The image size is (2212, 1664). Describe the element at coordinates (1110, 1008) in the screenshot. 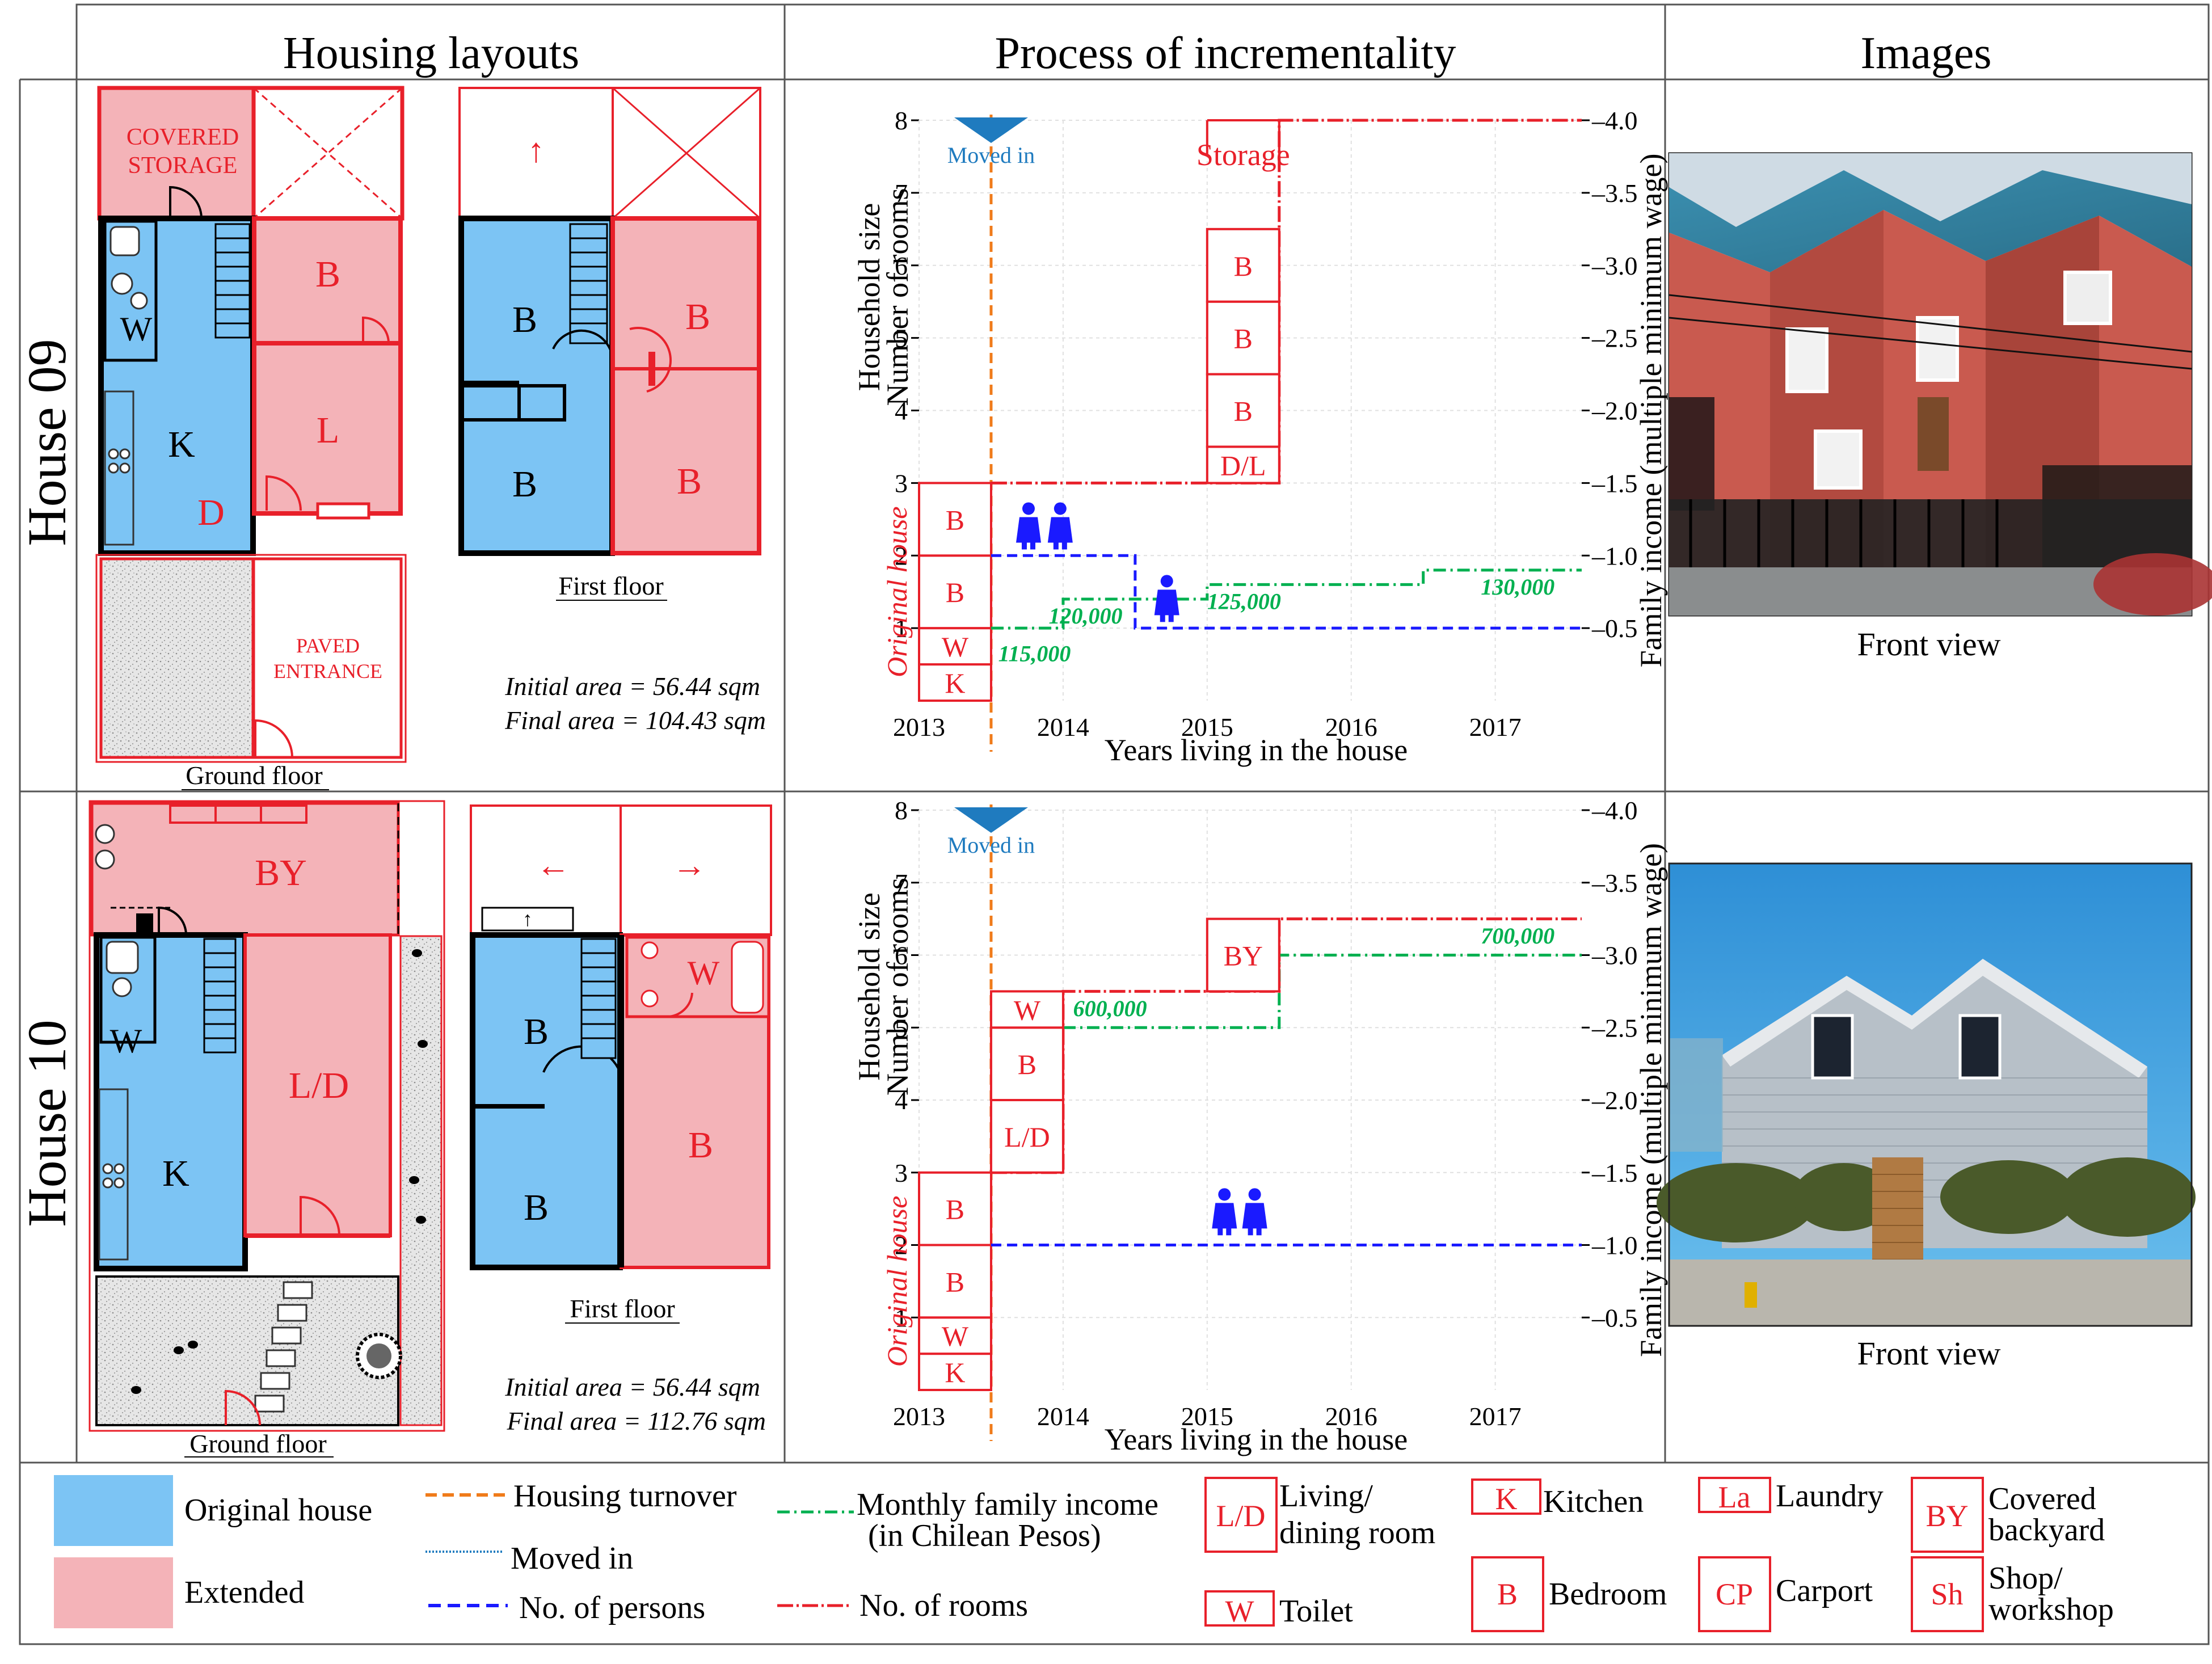

I see `income-label: 600,000` at that location.